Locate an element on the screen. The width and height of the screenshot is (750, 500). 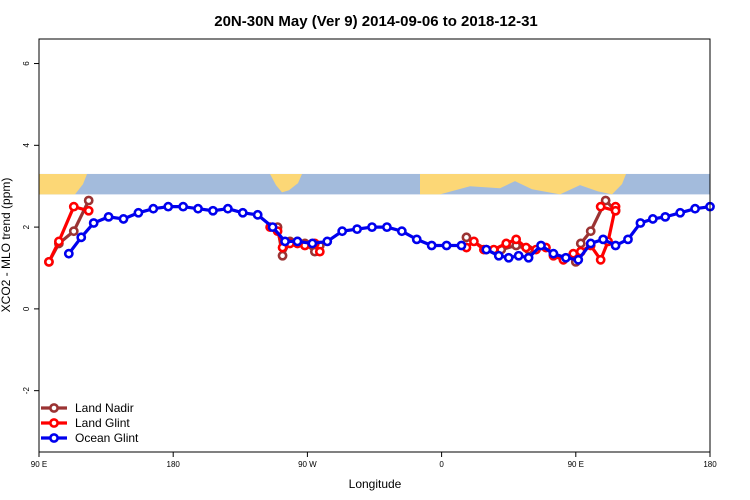
x-tick-label: 0 is located at coordinates (441, 464).